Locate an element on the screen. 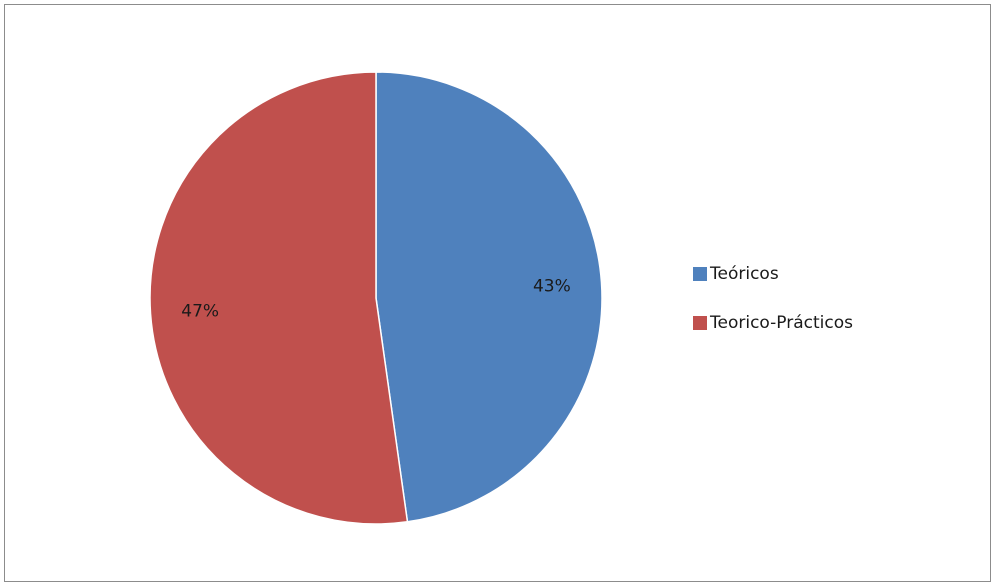  legend-item-teorico-practicos: Teorico-Prácticos is located at coordinates (773, 323).